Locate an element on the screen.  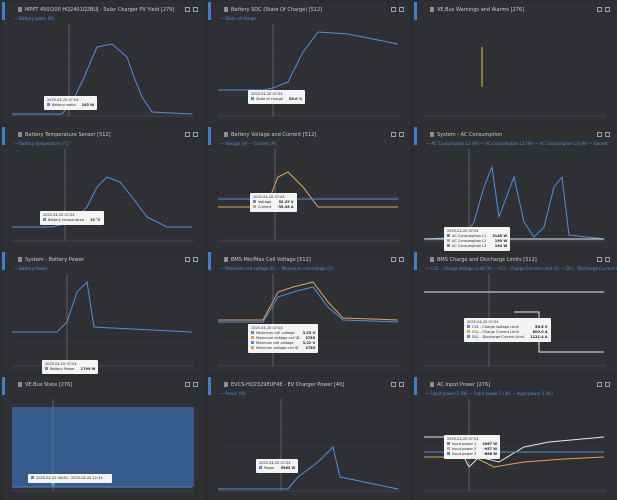
tooltip-label: 2025-04-20 06:00 - 2025-04-20 12:34 is located at coordinates (69, 478).